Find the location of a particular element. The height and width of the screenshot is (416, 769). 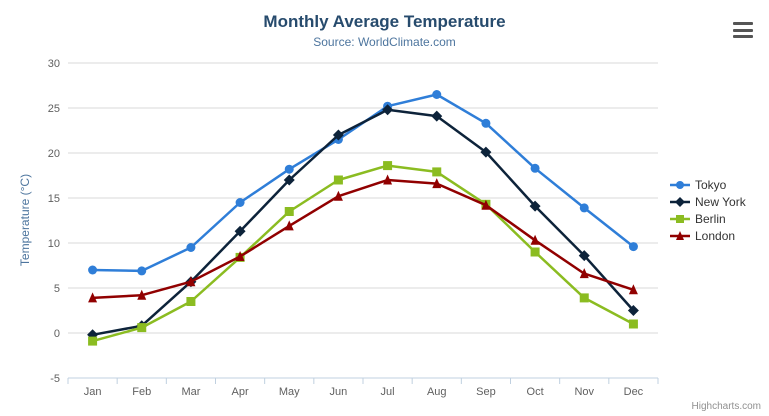

y-axis-label: 10 is located at coordinates (54, 244).